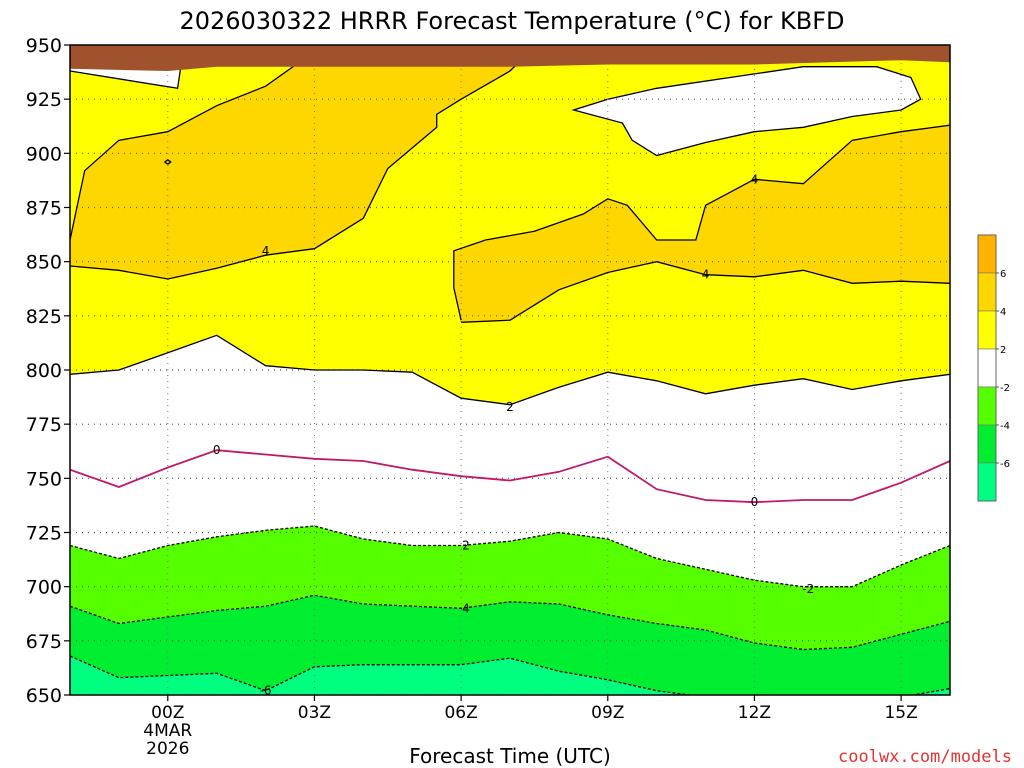  Describe the element at coordinates (44, 263) in the screenshot. I see `y-tick-label: 850` at that location.